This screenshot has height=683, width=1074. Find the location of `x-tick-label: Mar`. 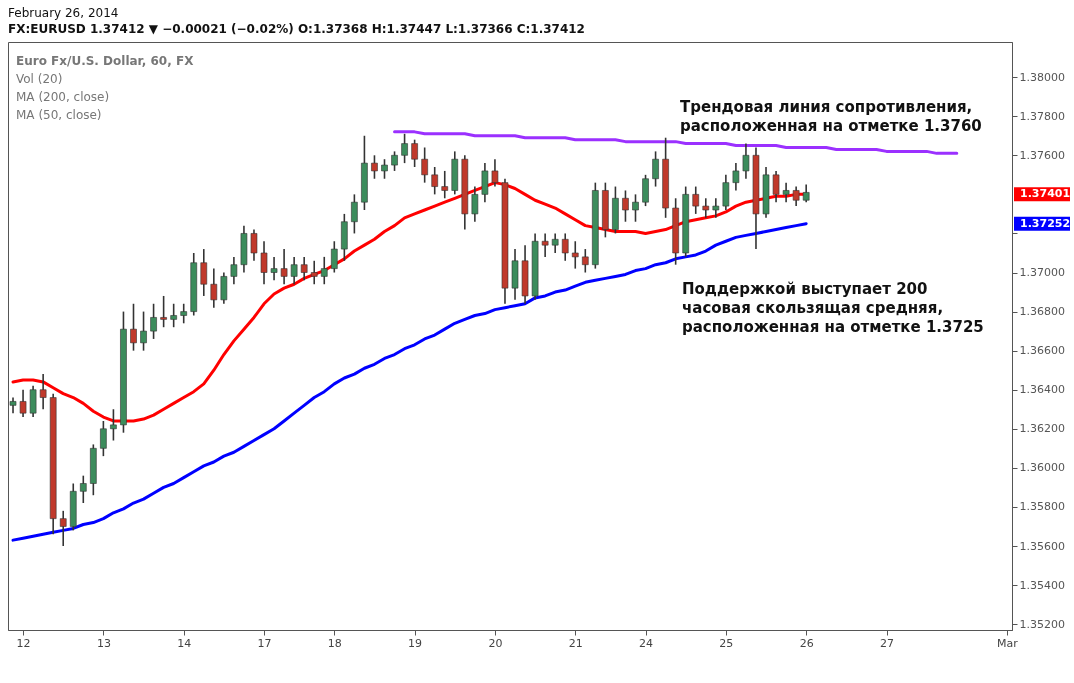

x-tick-label: Mar is located at coordinates (1008, 643).